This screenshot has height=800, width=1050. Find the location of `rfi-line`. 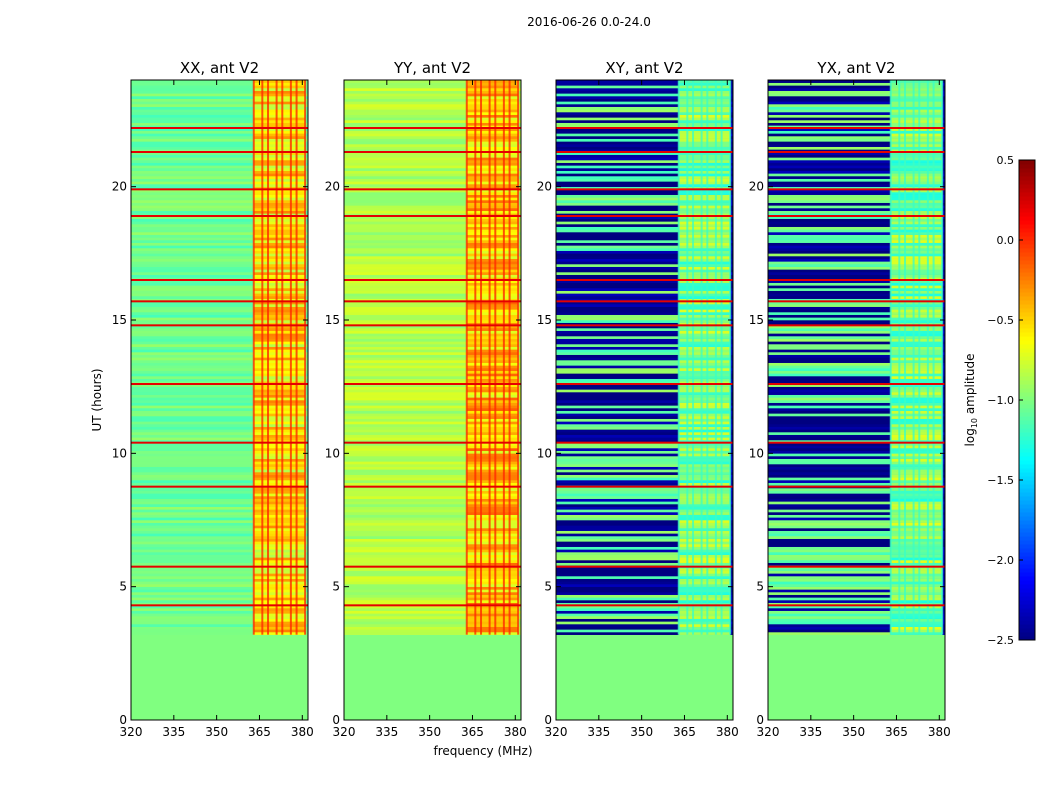

rfi-line is located at coordinates (432, 442).